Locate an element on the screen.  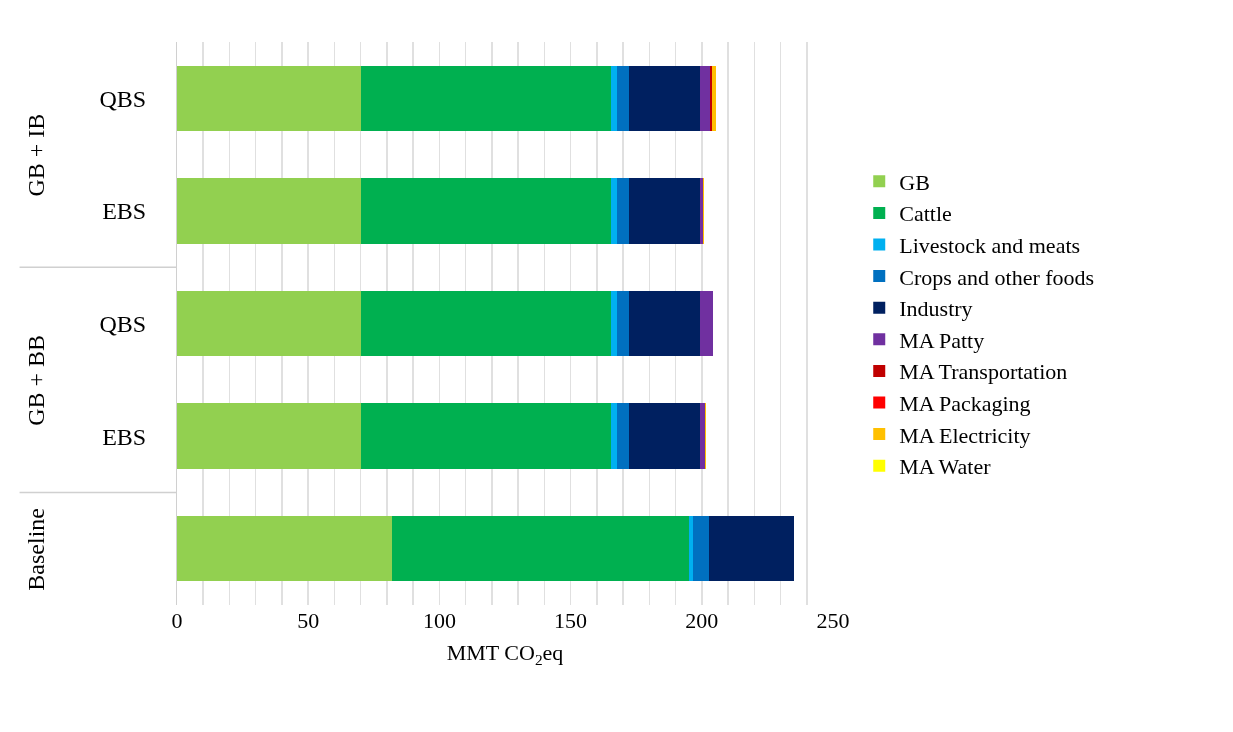
legend-label: MA Patty is located at coordinates (942, 340).